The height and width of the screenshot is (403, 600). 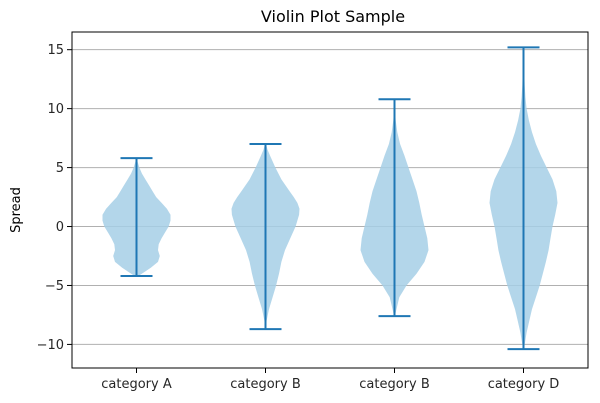 I want to click on y-tick-label: −5, so click(x=54, y=286).